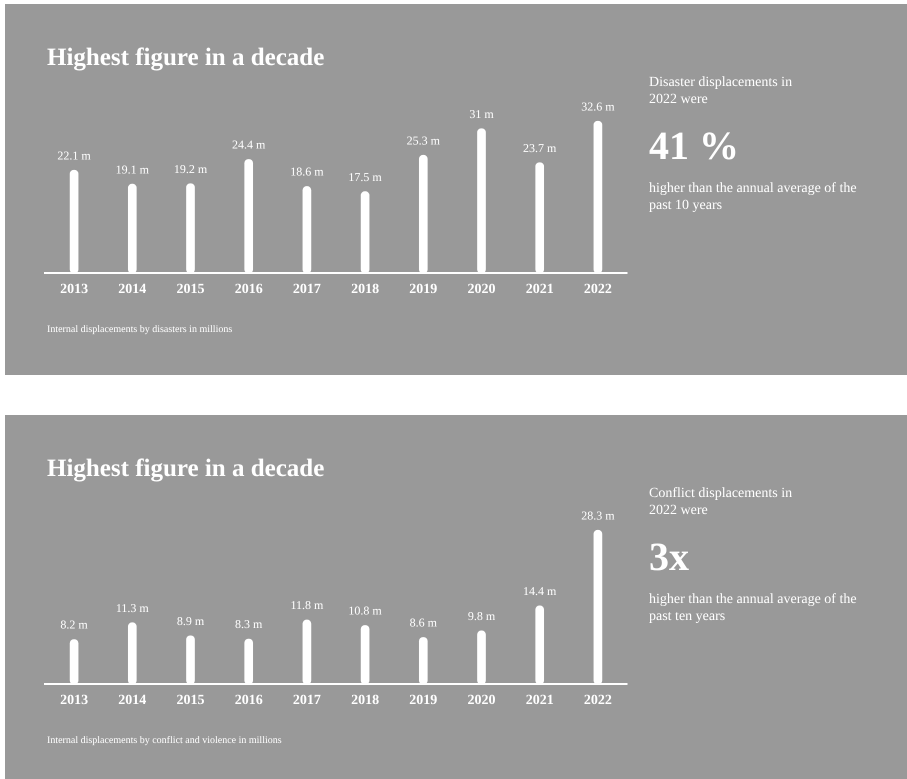  Describe the element at coordinates (365, 177) in the screenshot. I see `data-label: 17.5 m` at that location.